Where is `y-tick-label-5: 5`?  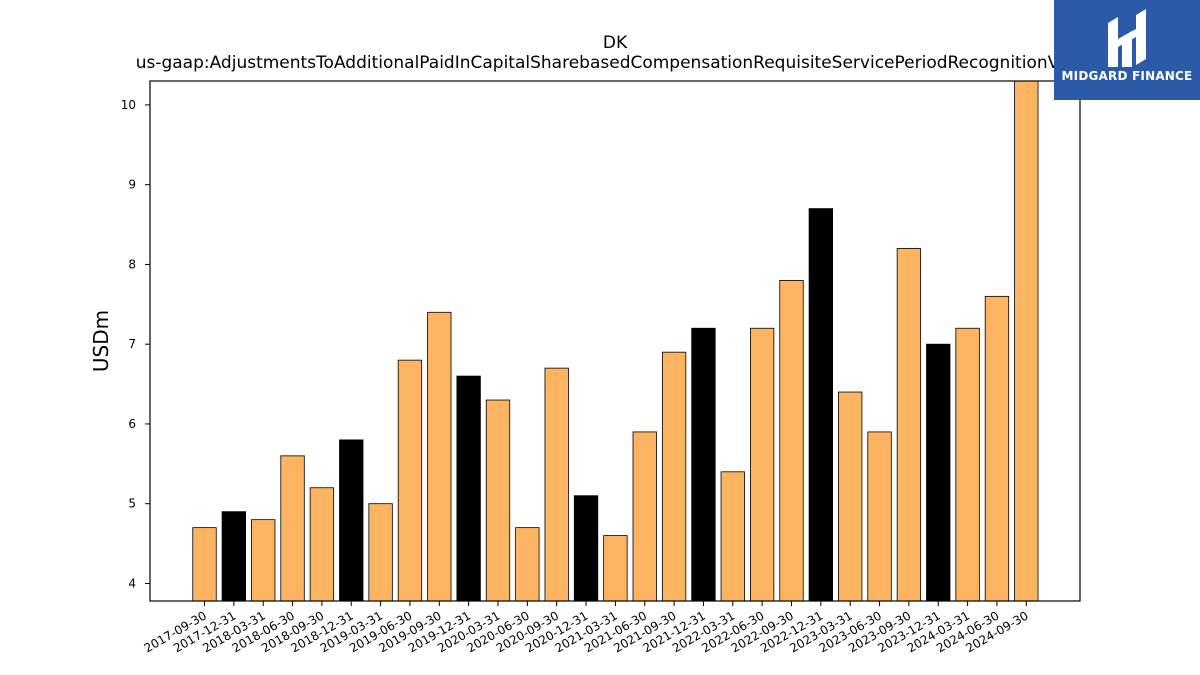 y-tick-label-5: 5 is located at coordinates (132, 504).